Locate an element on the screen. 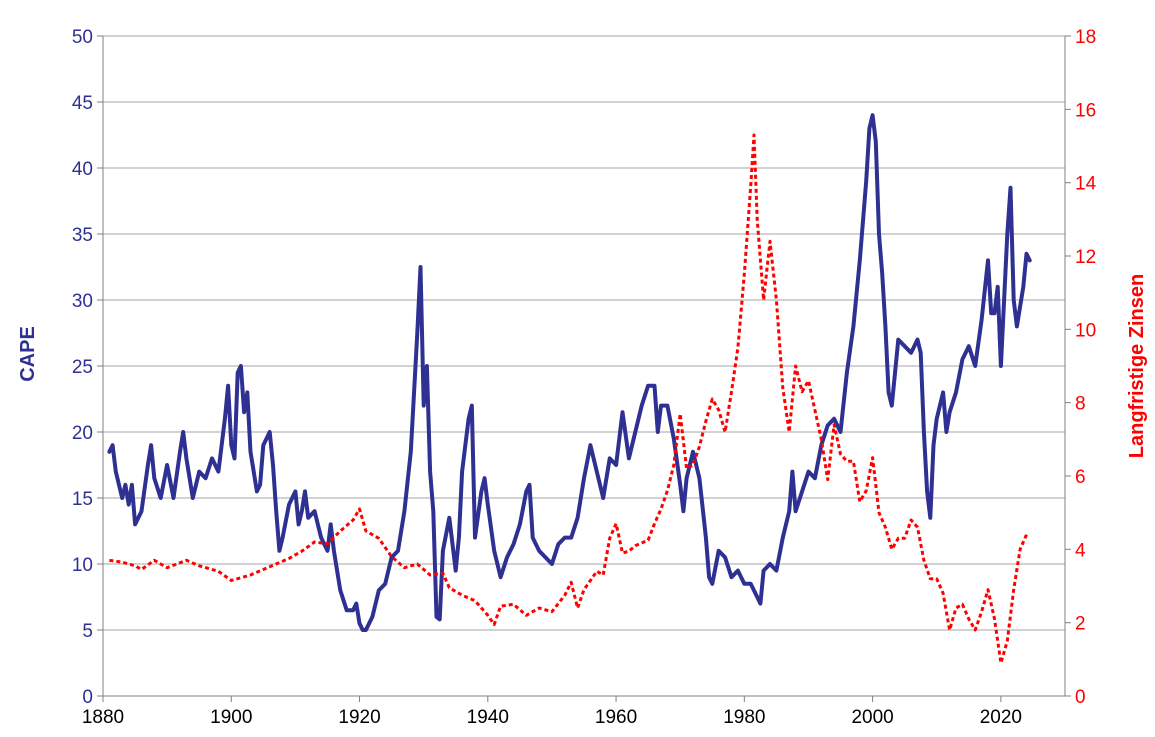 The image size is (1155, 737). y-right-tick-label: 6 is located at coordinates (1080, 477).